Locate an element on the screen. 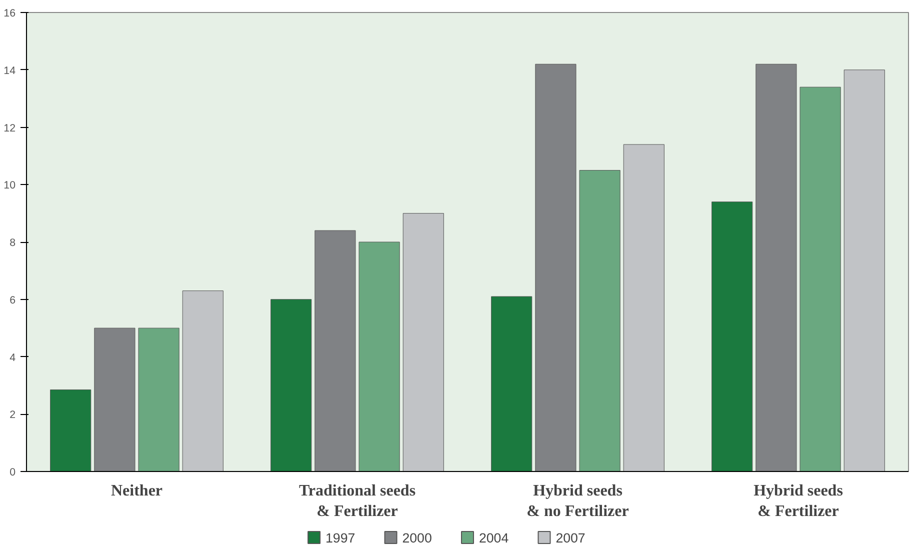 The image size is (917, 559). y-tick-label: 0 is located at coordinates (13, 472).